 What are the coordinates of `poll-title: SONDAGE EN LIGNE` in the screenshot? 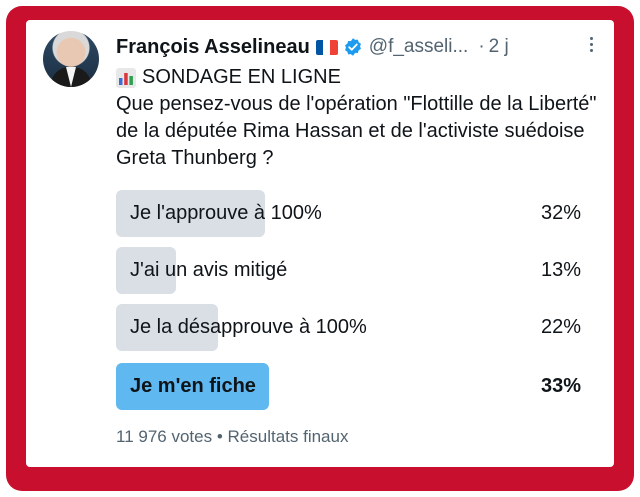 It's located at (241, 77).